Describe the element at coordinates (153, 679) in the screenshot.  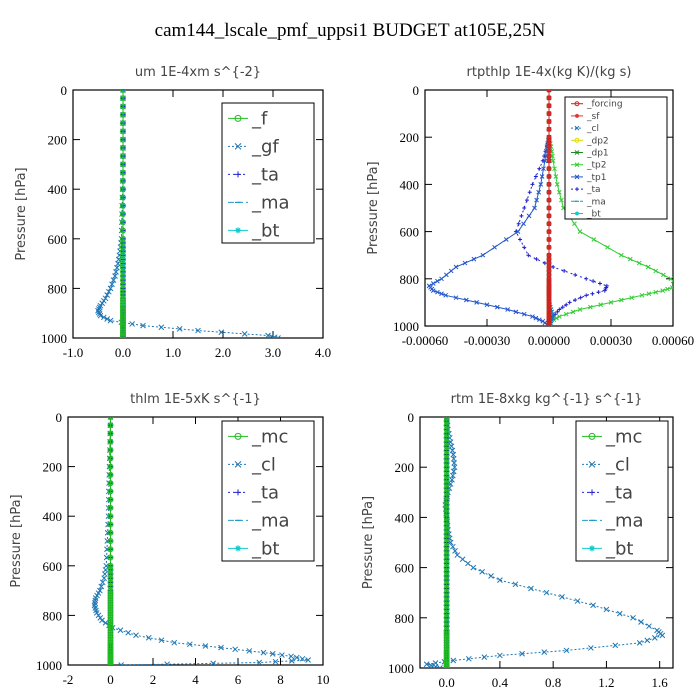
I see `x-tick-label: 2` at that location.